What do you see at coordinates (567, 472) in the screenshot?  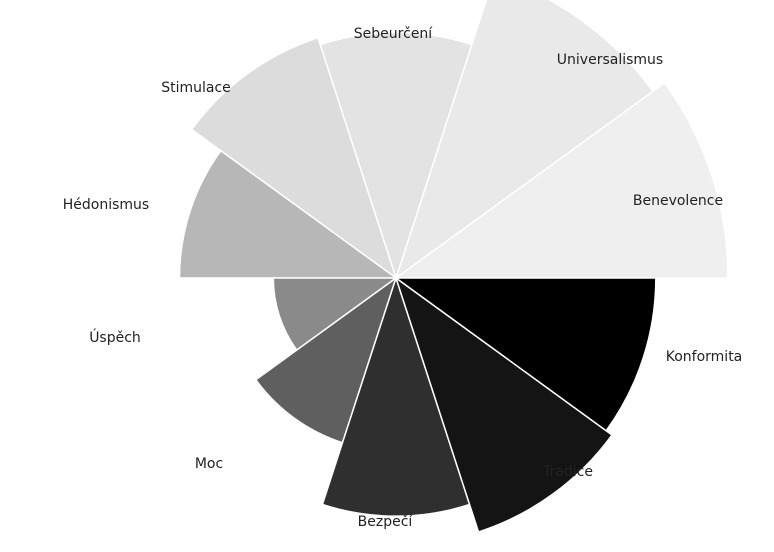 I see `label-tradice: Tradice` at bounding box center [567, 472].